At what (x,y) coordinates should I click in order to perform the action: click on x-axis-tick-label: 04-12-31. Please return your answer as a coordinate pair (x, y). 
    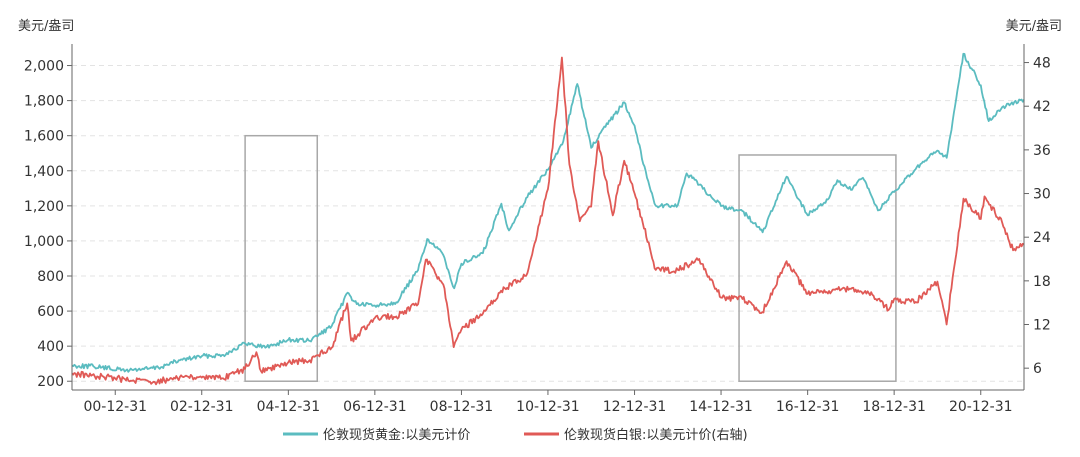
    Looking at the image, I should click on (289, 407).